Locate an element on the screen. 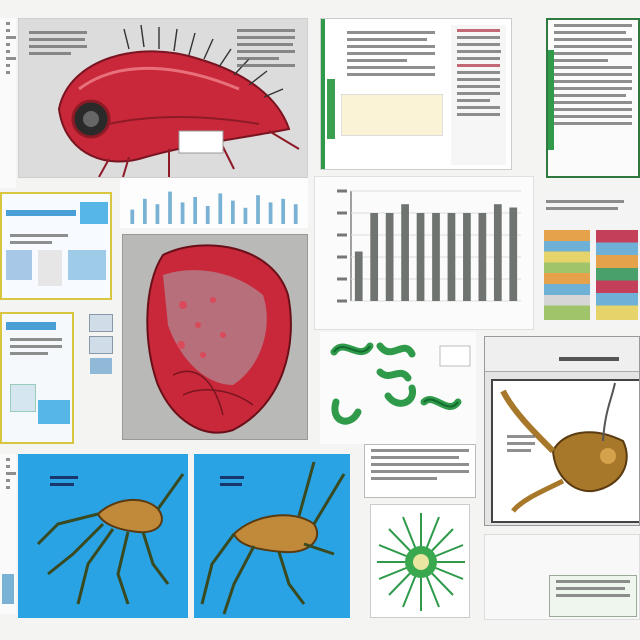  specimen-window is located at coordinates (562, 431).